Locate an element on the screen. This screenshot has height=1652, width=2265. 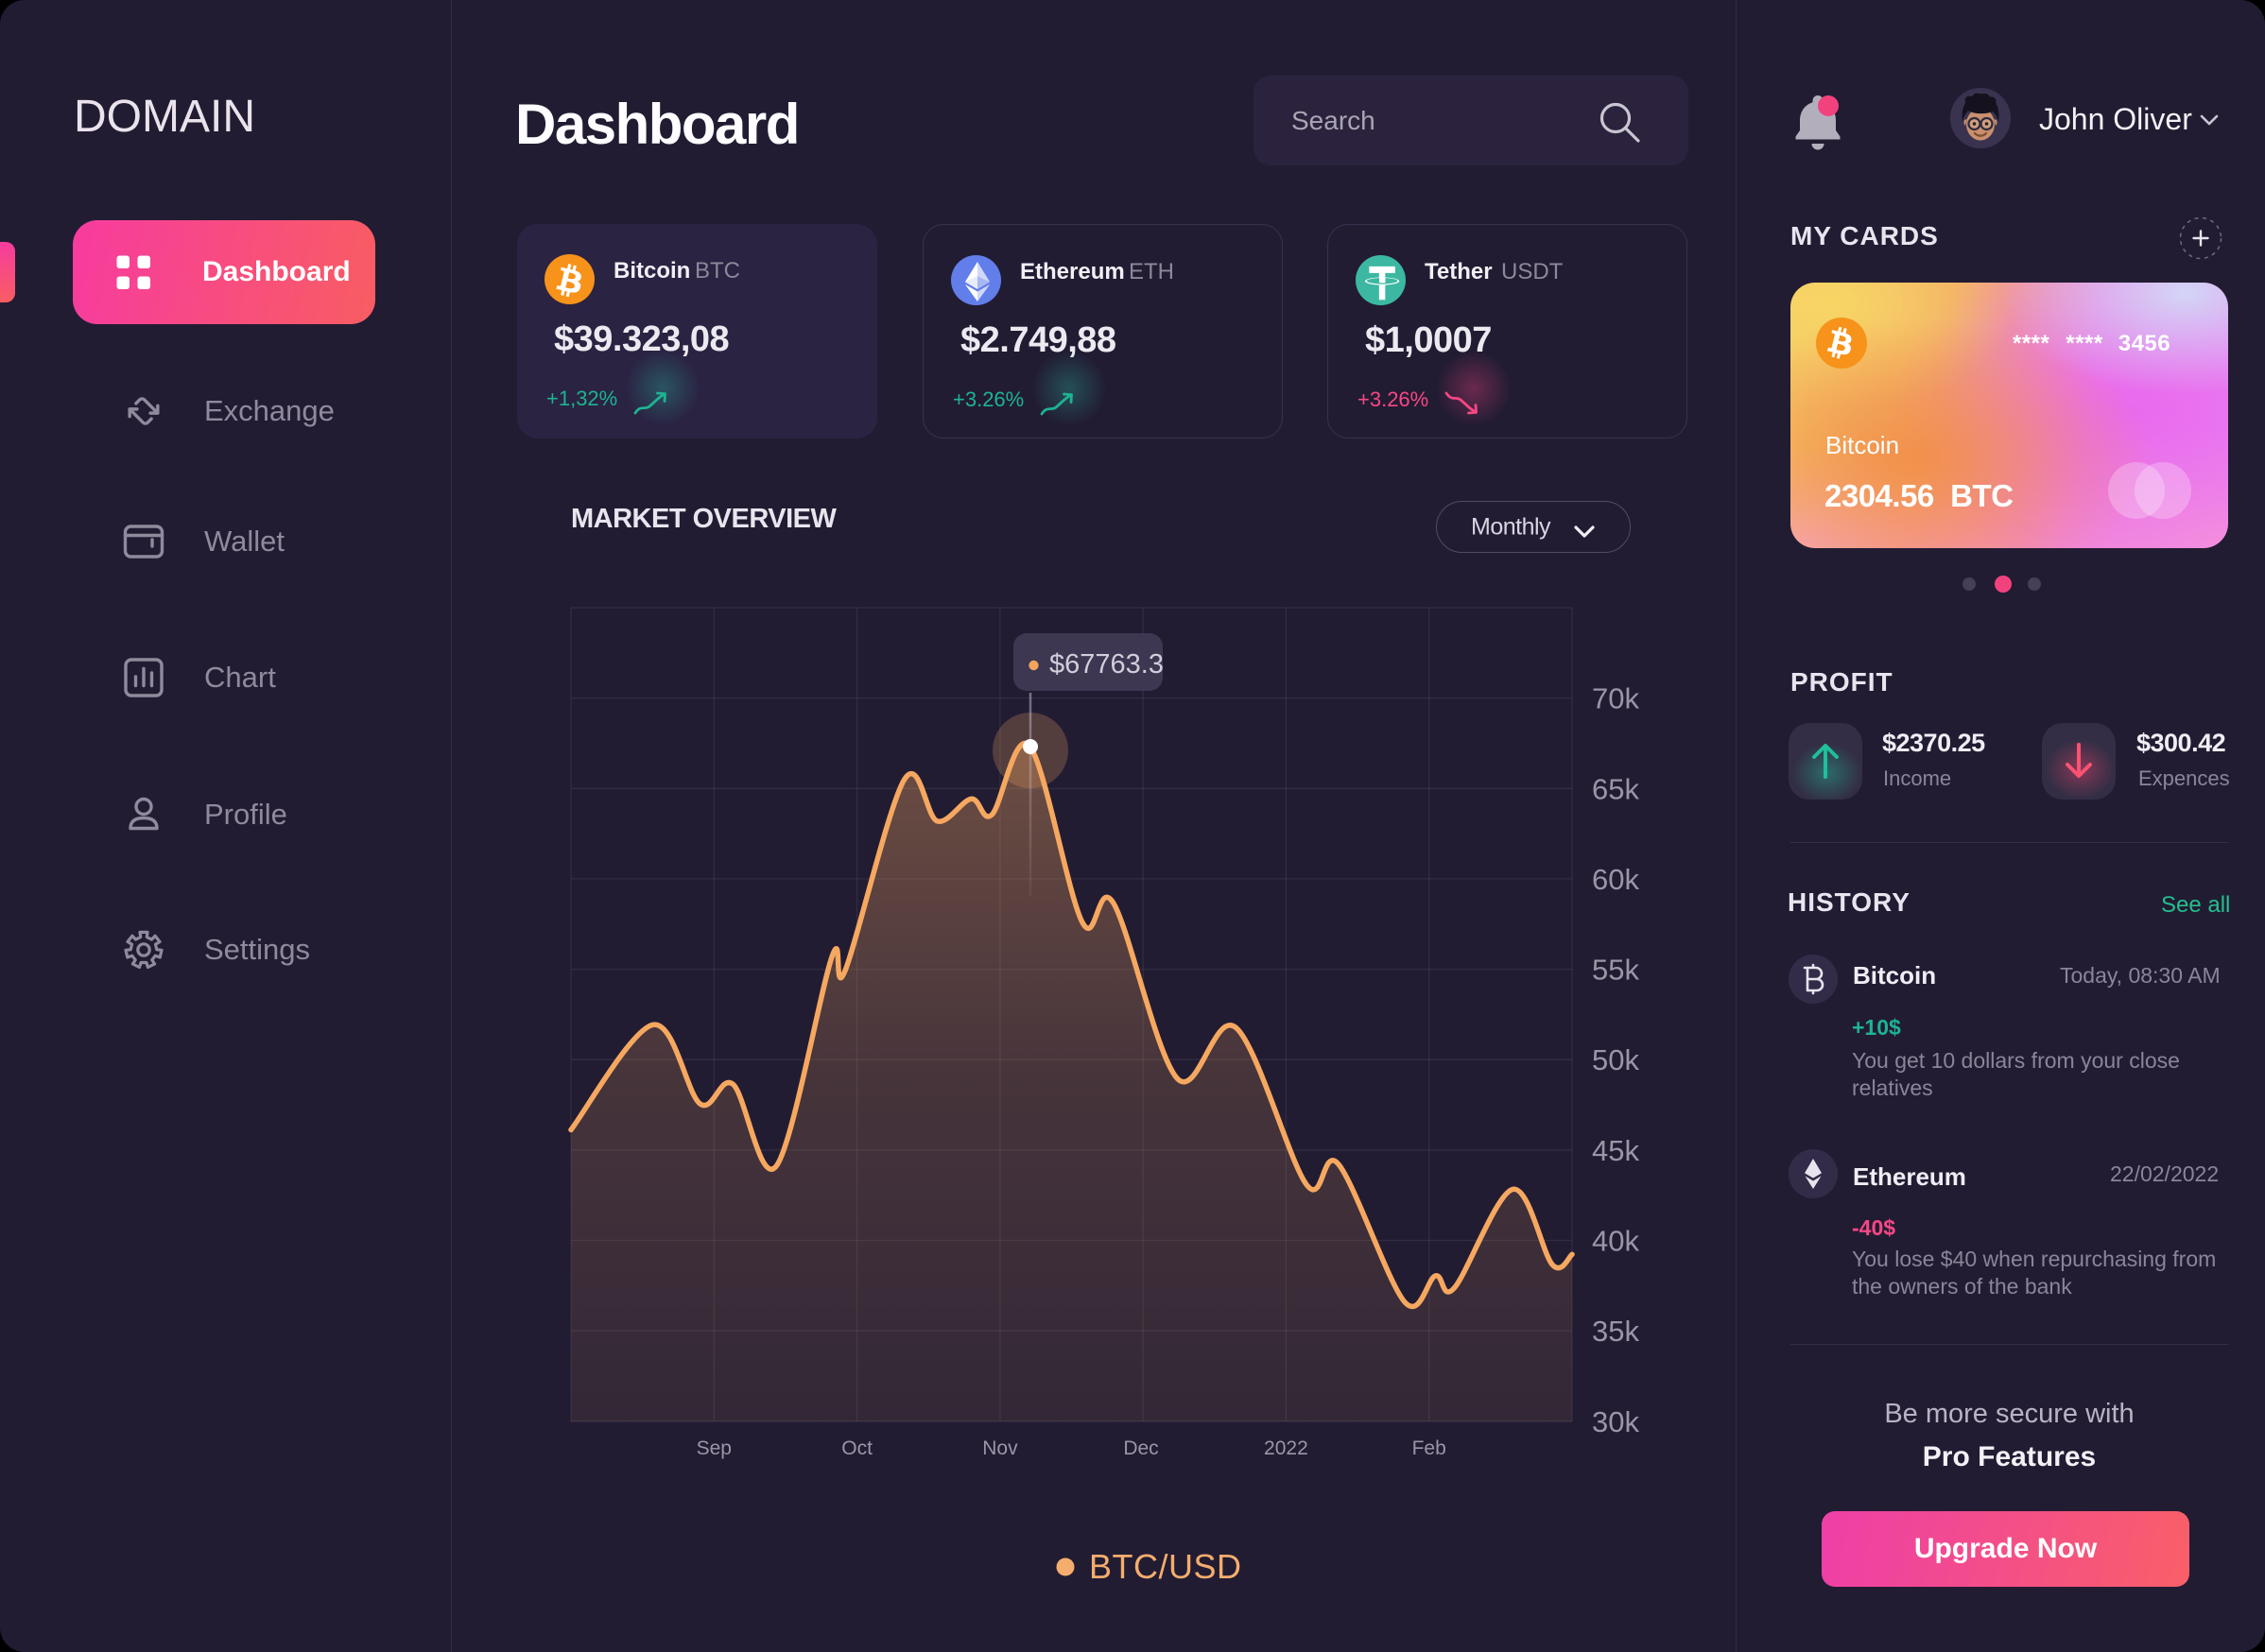
svg-text: BTC/USD is located at coordinates (1165, 1566).